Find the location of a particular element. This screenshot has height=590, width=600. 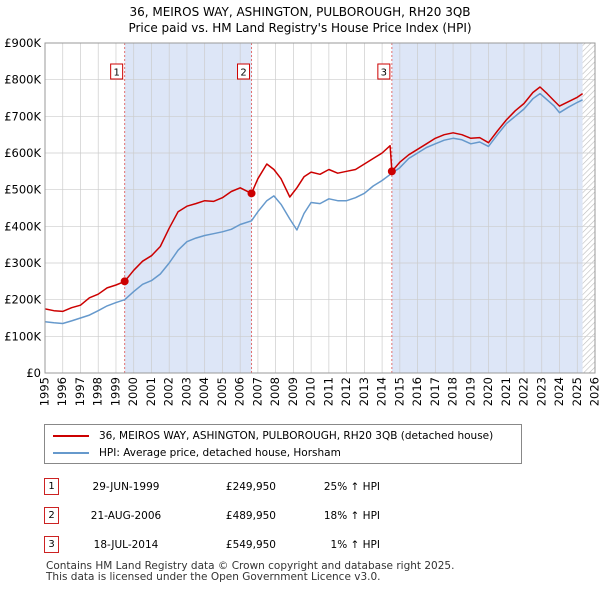

y-tick-label: £0 is located at coordinates (33, 373).